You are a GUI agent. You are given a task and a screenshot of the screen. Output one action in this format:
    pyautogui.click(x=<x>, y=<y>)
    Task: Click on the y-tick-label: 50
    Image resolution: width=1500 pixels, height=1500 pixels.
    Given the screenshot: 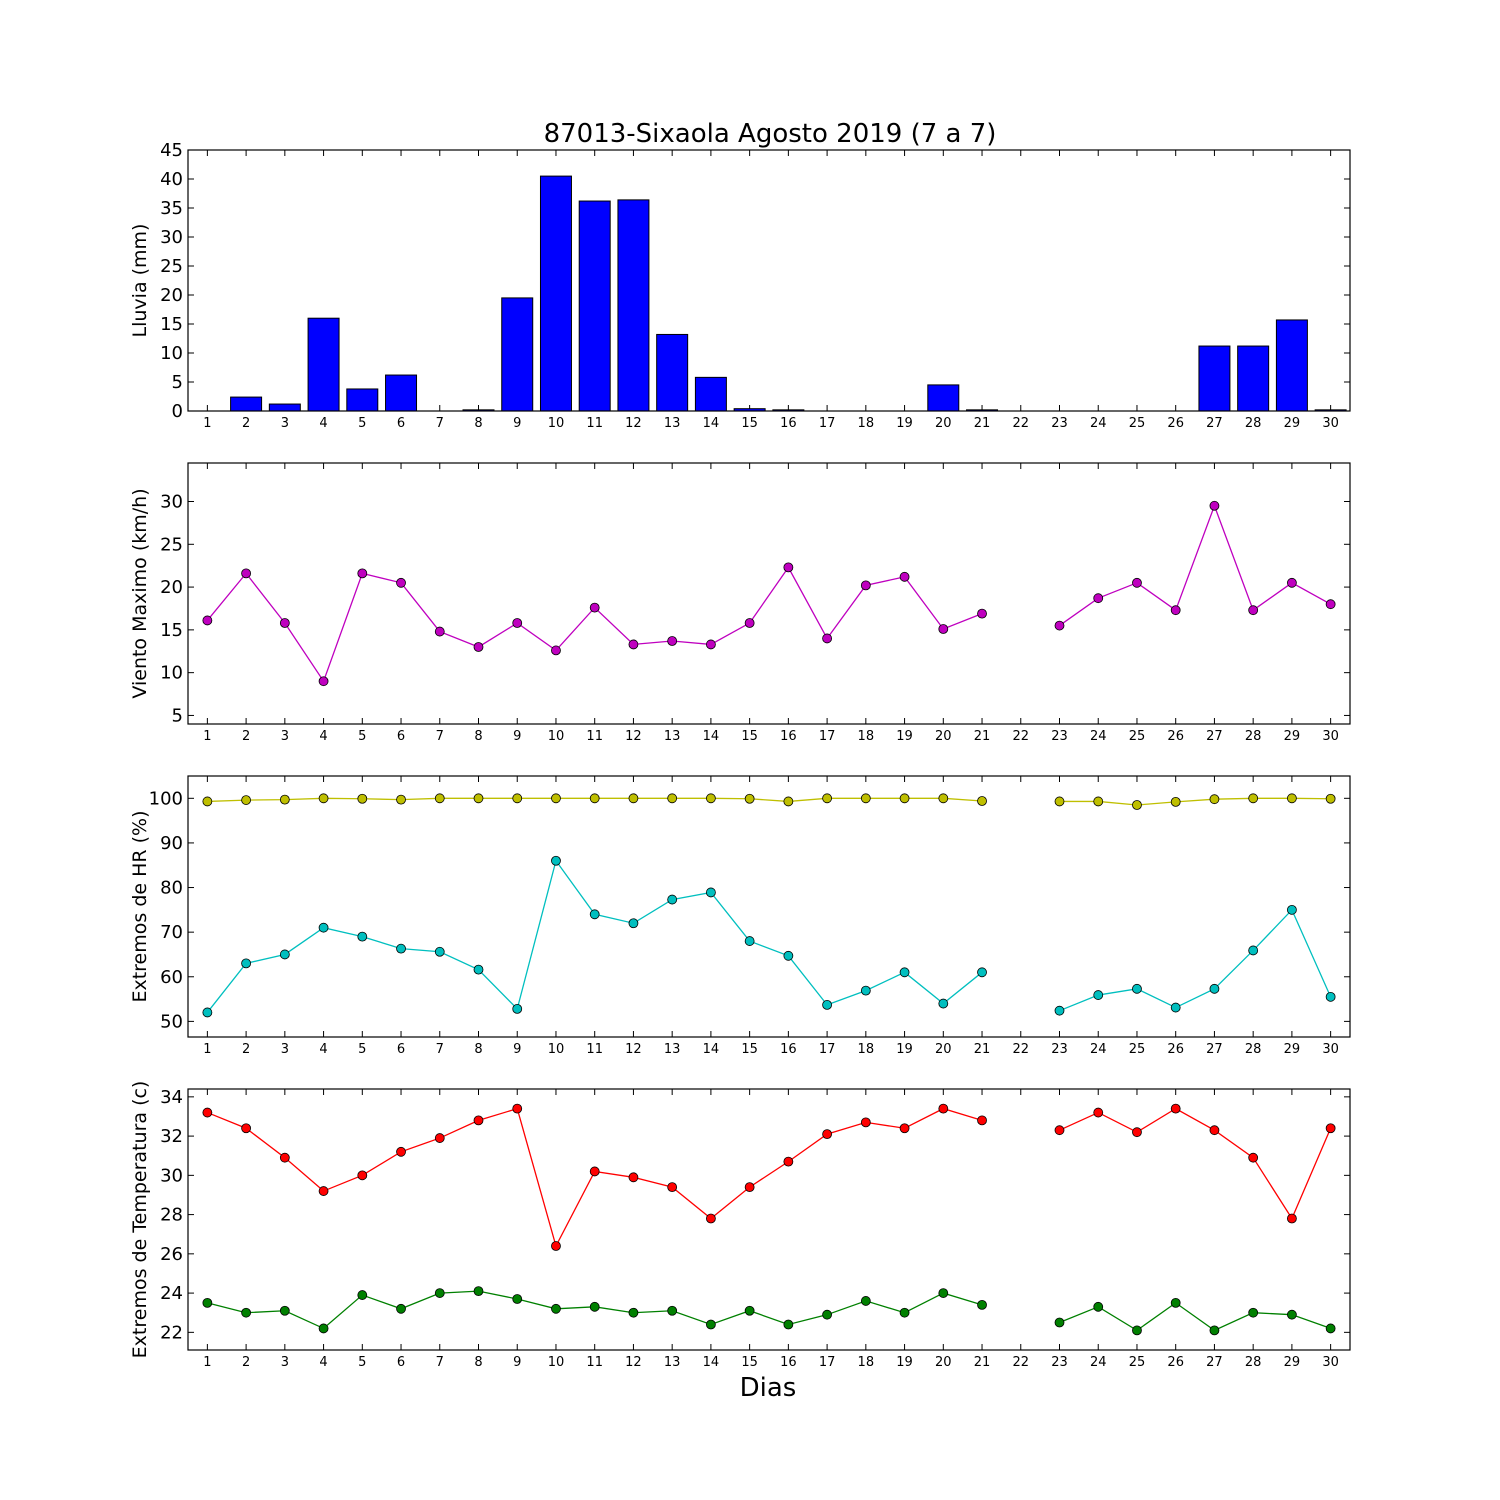 What is the action you would take?
    pyautogui.click(x=171, y=1021)
    